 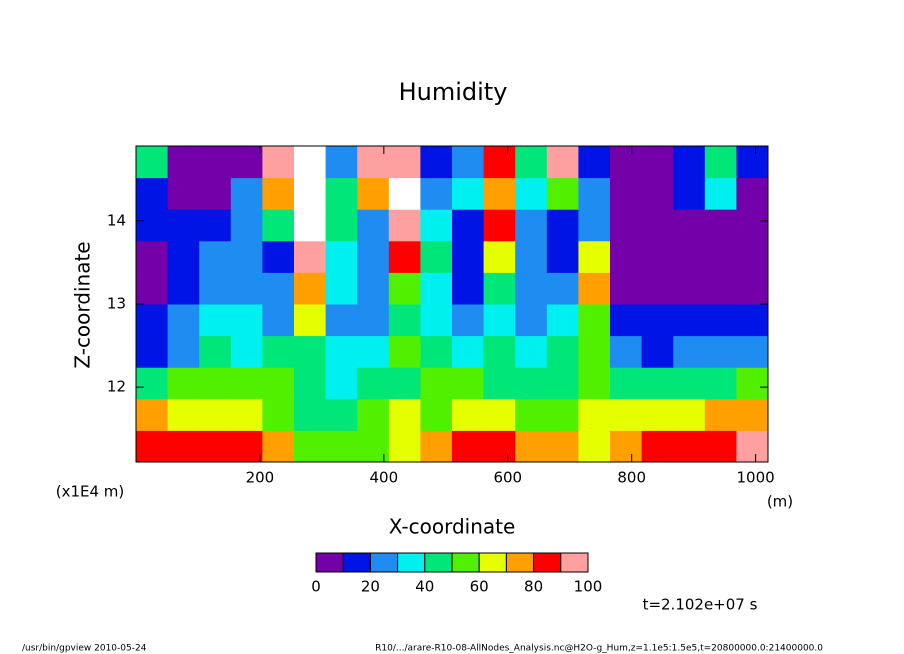 I want to click on chart-title: Humidity, so click(x=453, y=92).